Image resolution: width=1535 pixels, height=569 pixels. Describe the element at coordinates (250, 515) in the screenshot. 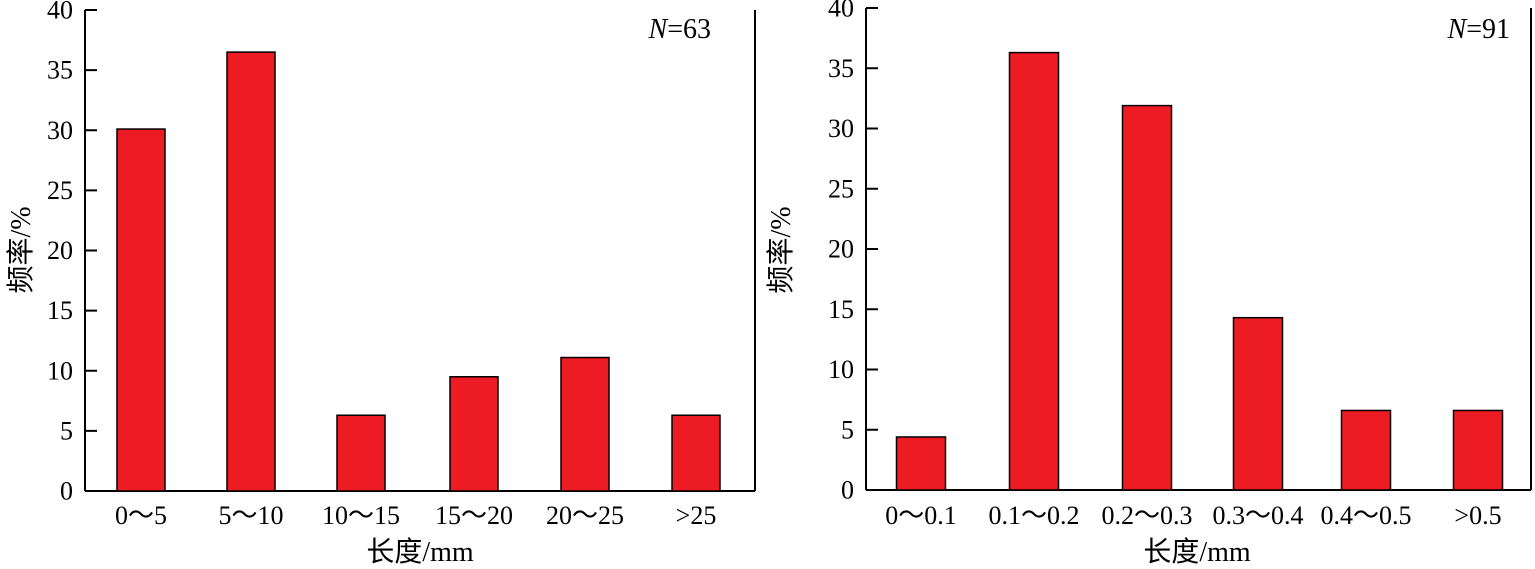

I see `chart-left-xtick-label: 5～10` at that location.